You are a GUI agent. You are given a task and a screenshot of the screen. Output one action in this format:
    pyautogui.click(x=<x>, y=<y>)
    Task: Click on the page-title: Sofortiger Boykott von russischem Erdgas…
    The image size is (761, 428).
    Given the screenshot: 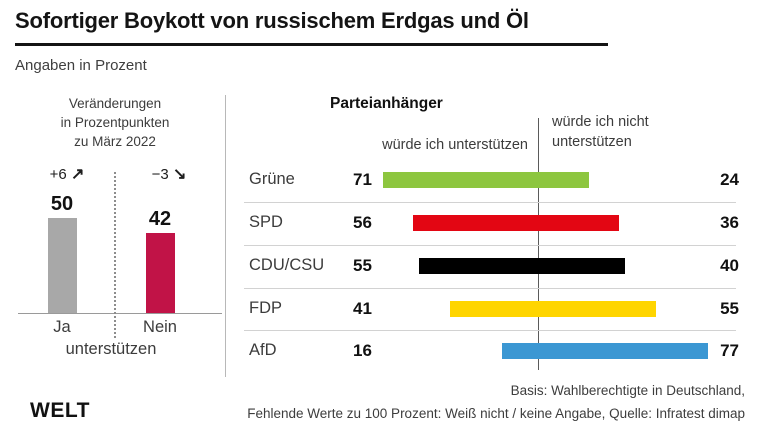 What is the action you would take?
    pyautogui.click(x=272, y=20)
    